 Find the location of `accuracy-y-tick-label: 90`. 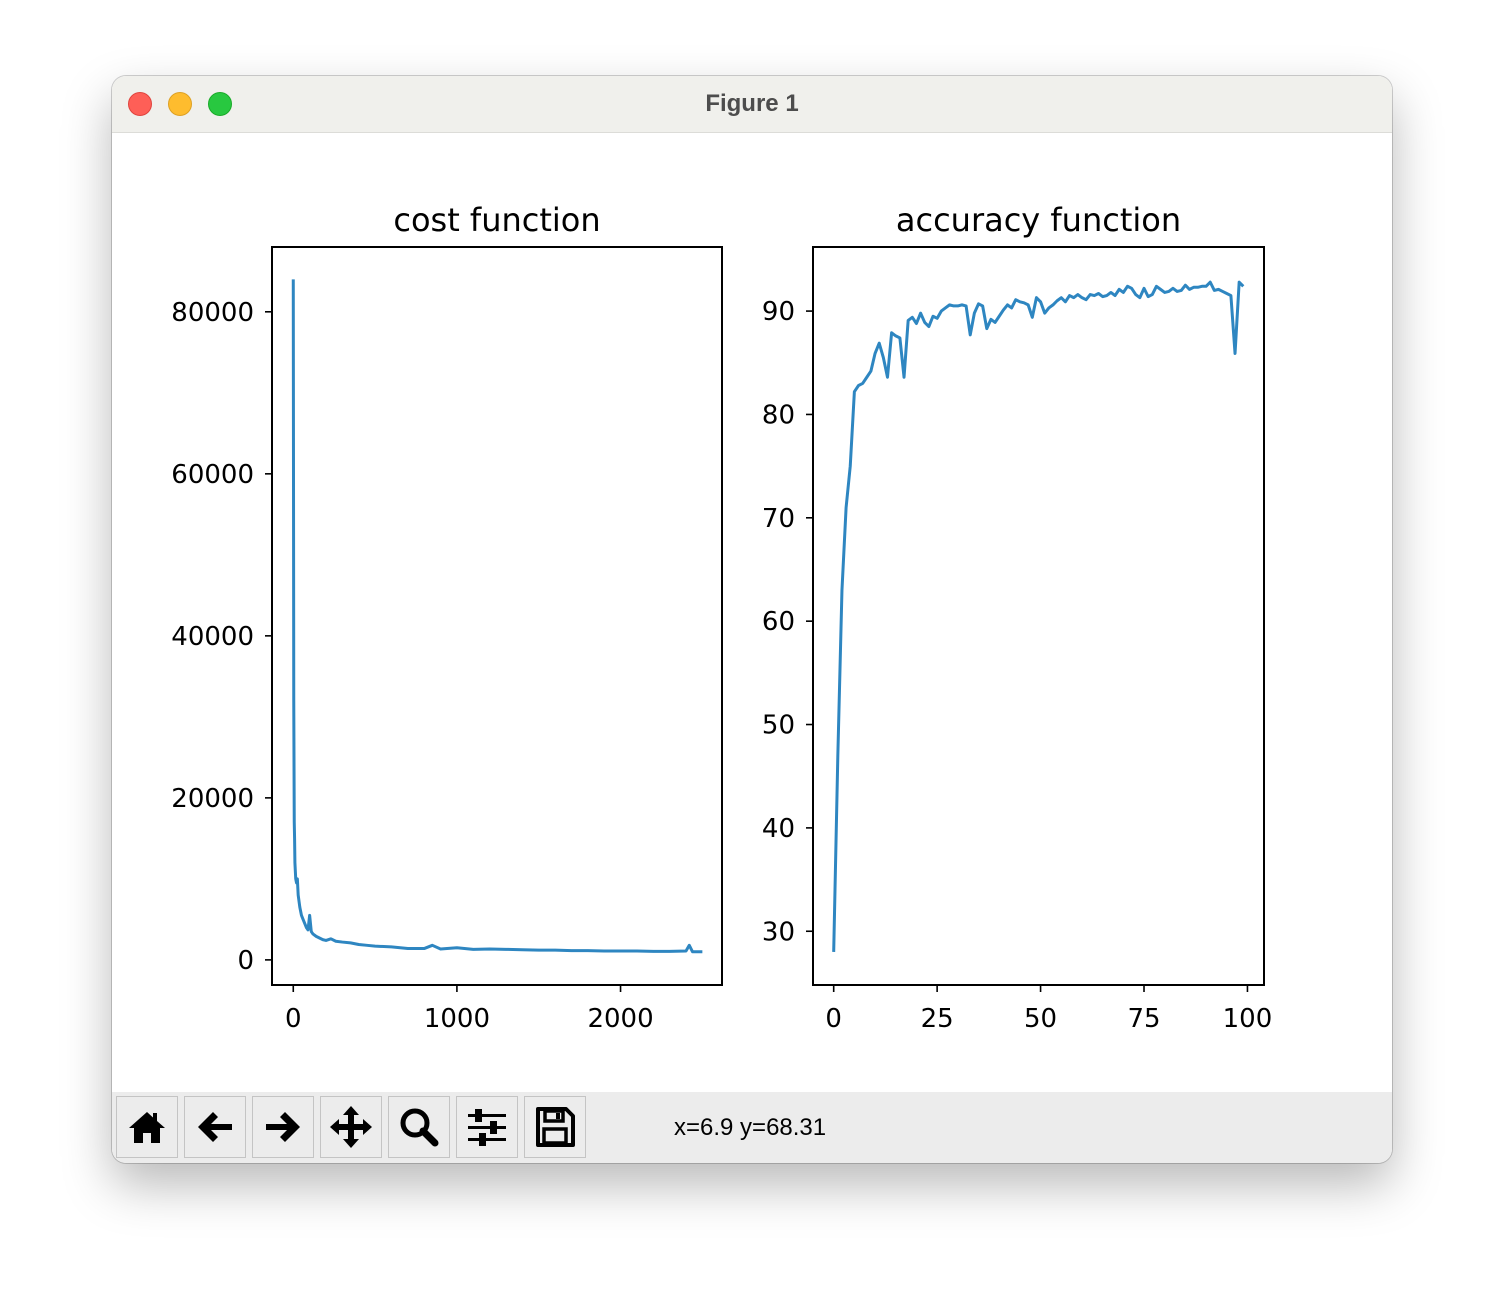

accuracy-y-tick-label: 90 is located at coordinates (778, 312).